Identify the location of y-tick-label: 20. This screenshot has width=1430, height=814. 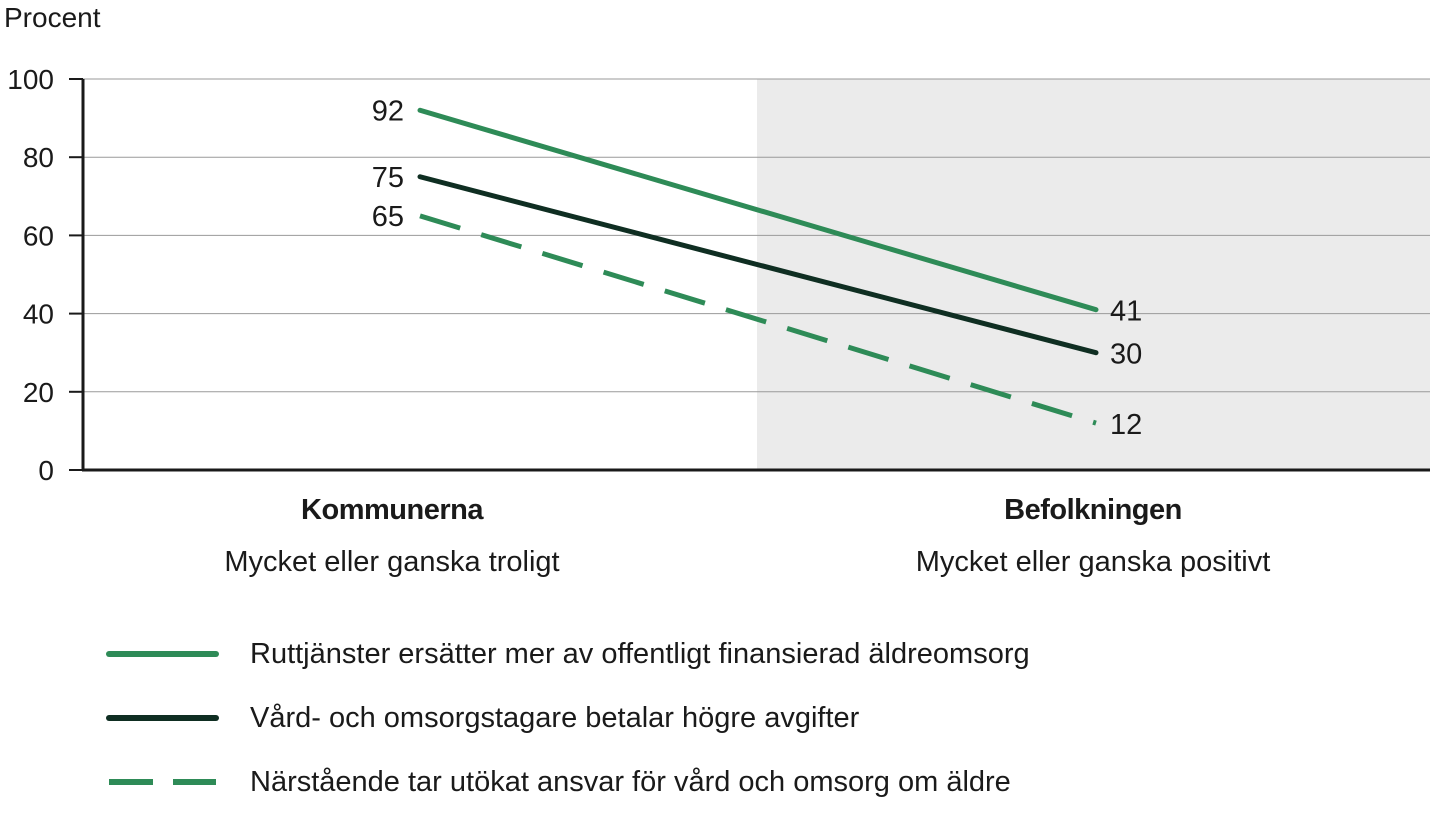
(38, 392).